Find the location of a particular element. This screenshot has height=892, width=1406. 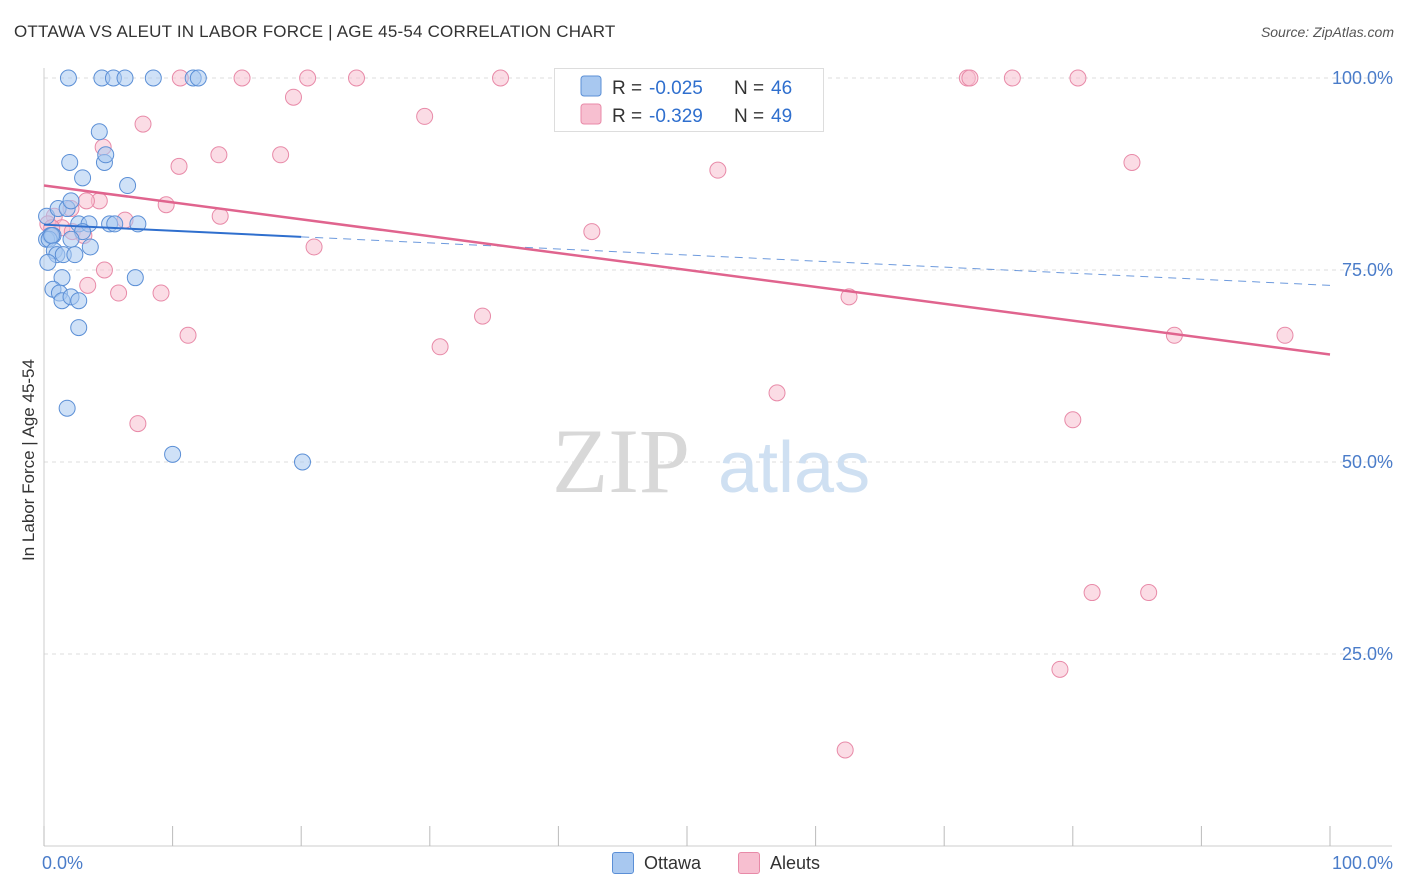

legend-label-ottawa: Ottawa is located at coordinates (673, 862).